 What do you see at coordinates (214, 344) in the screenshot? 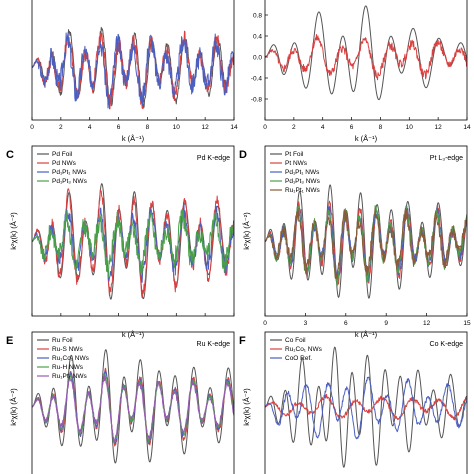
I see `edge-label: Ru K-edge` at bounding box center [214, 344].